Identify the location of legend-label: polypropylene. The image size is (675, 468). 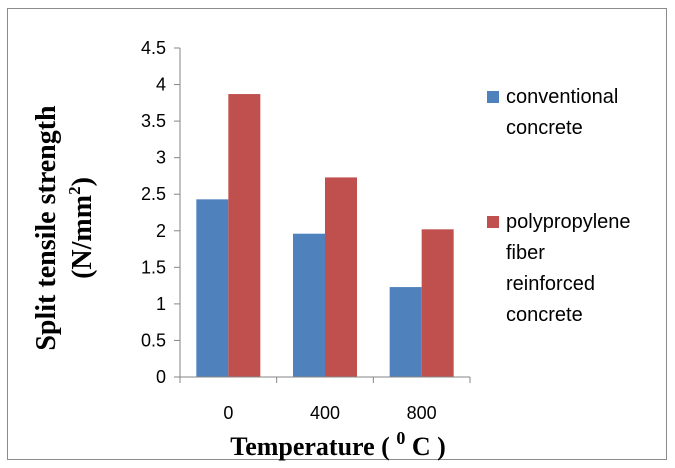
(568, 222).